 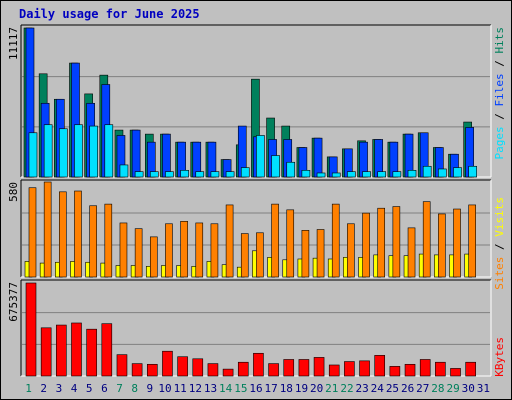 I want to click on day-label-9: 9, so click(x=150, y=388).